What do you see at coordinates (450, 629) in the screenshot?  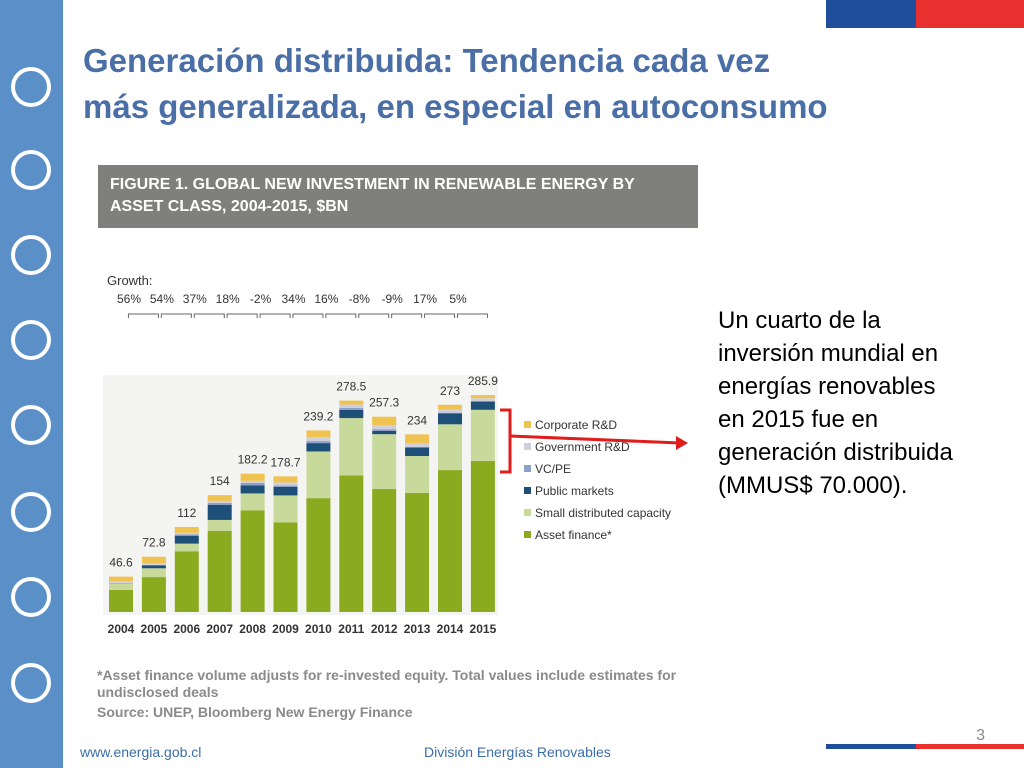 I see `x-tick-label: 2014` at bounding box center [450, 629].